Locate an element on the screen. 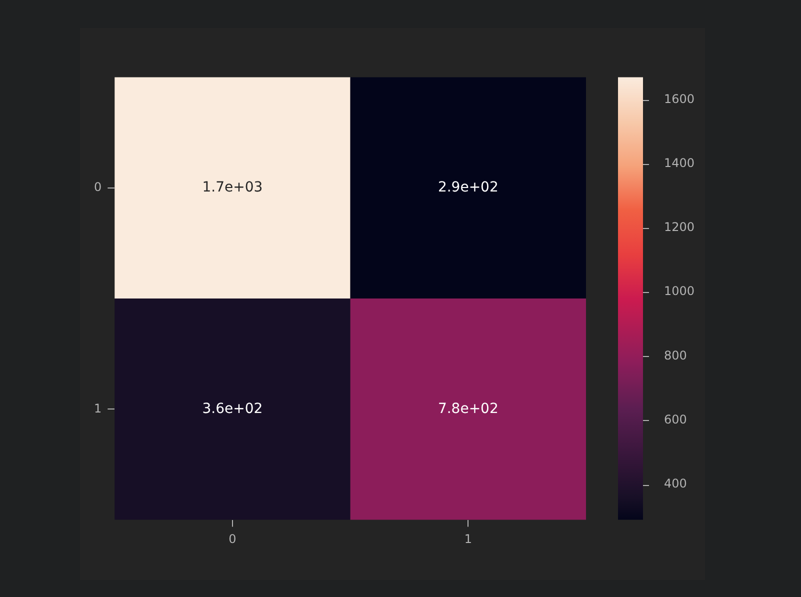 The height and width of the screenshot is (597, 801). data-label: 3.6e+02 is located at coordinates (232, 408).